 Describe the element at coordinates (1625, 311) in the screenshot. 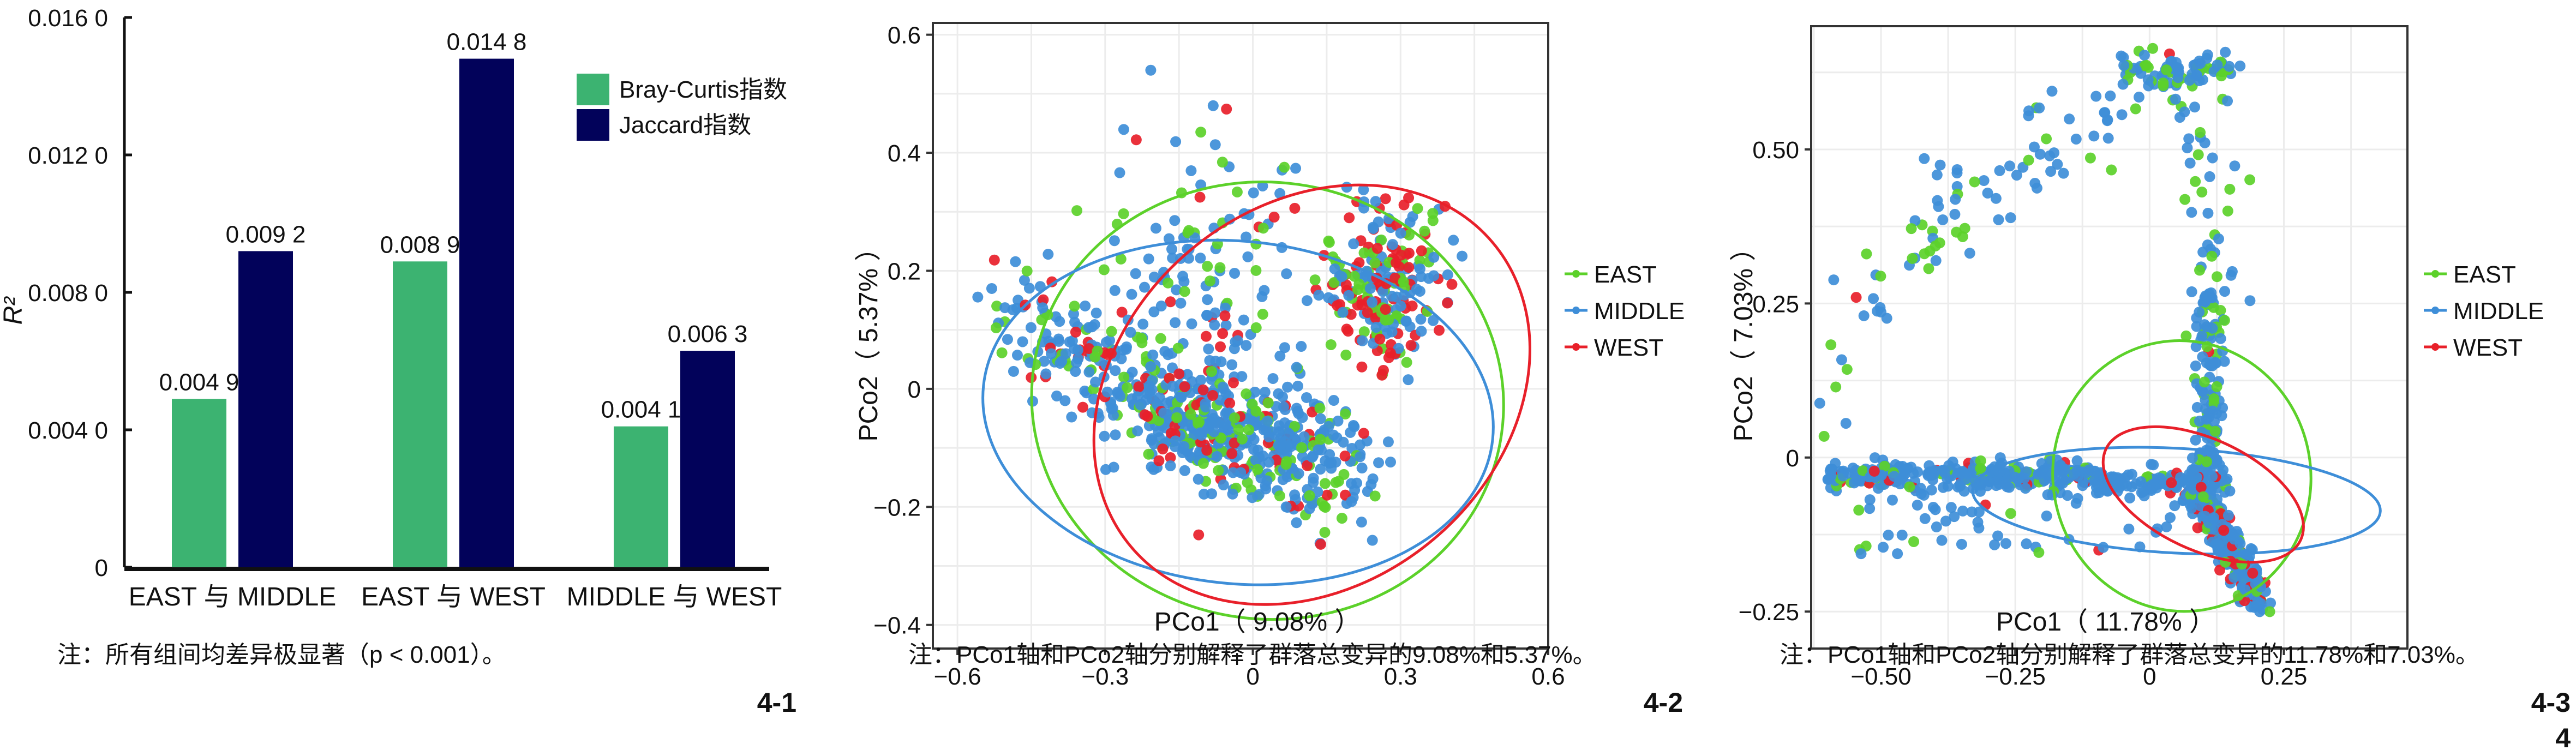

I see `p2-legend: EAST MIDDLE WEST` at that location.